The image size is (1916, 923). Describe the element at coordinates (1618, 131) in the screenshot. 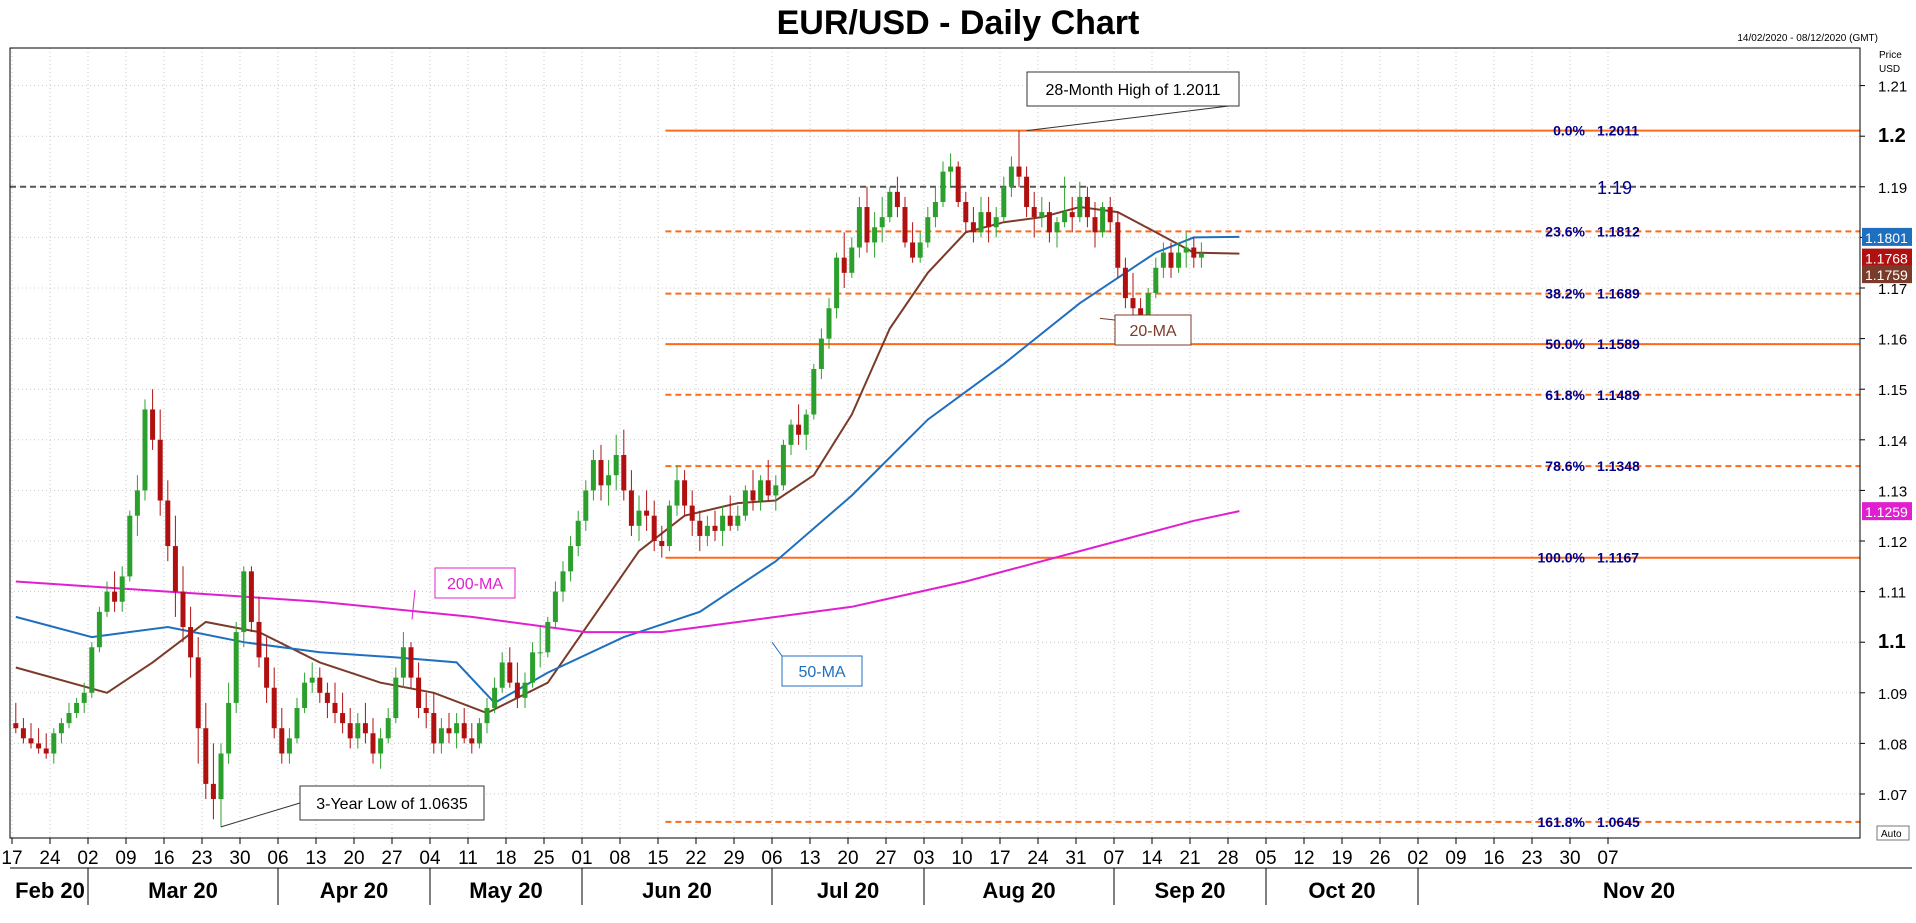

I see `fib-value-label: 1.2011` at that location.